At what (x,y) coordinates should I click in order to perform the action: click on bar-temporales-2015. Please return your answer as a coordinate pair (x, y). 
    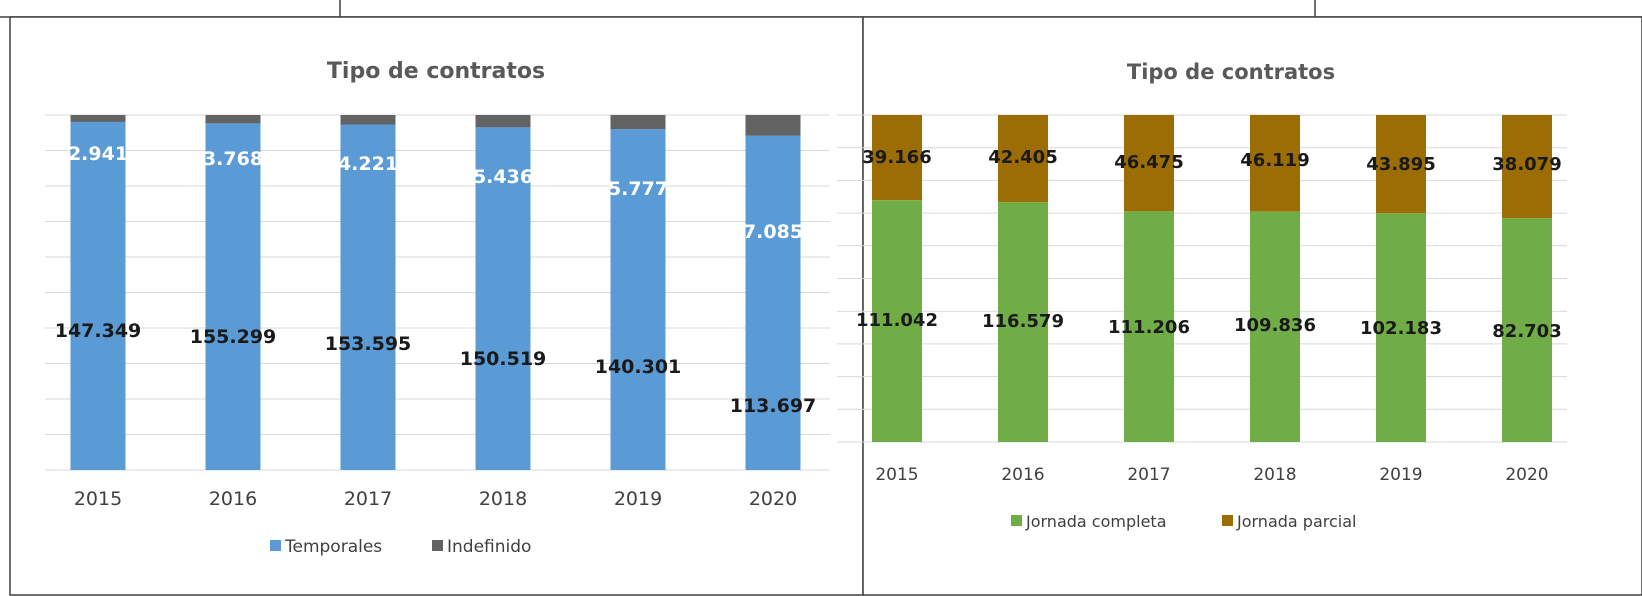
    Looking at the image, I should click on (98, 296).